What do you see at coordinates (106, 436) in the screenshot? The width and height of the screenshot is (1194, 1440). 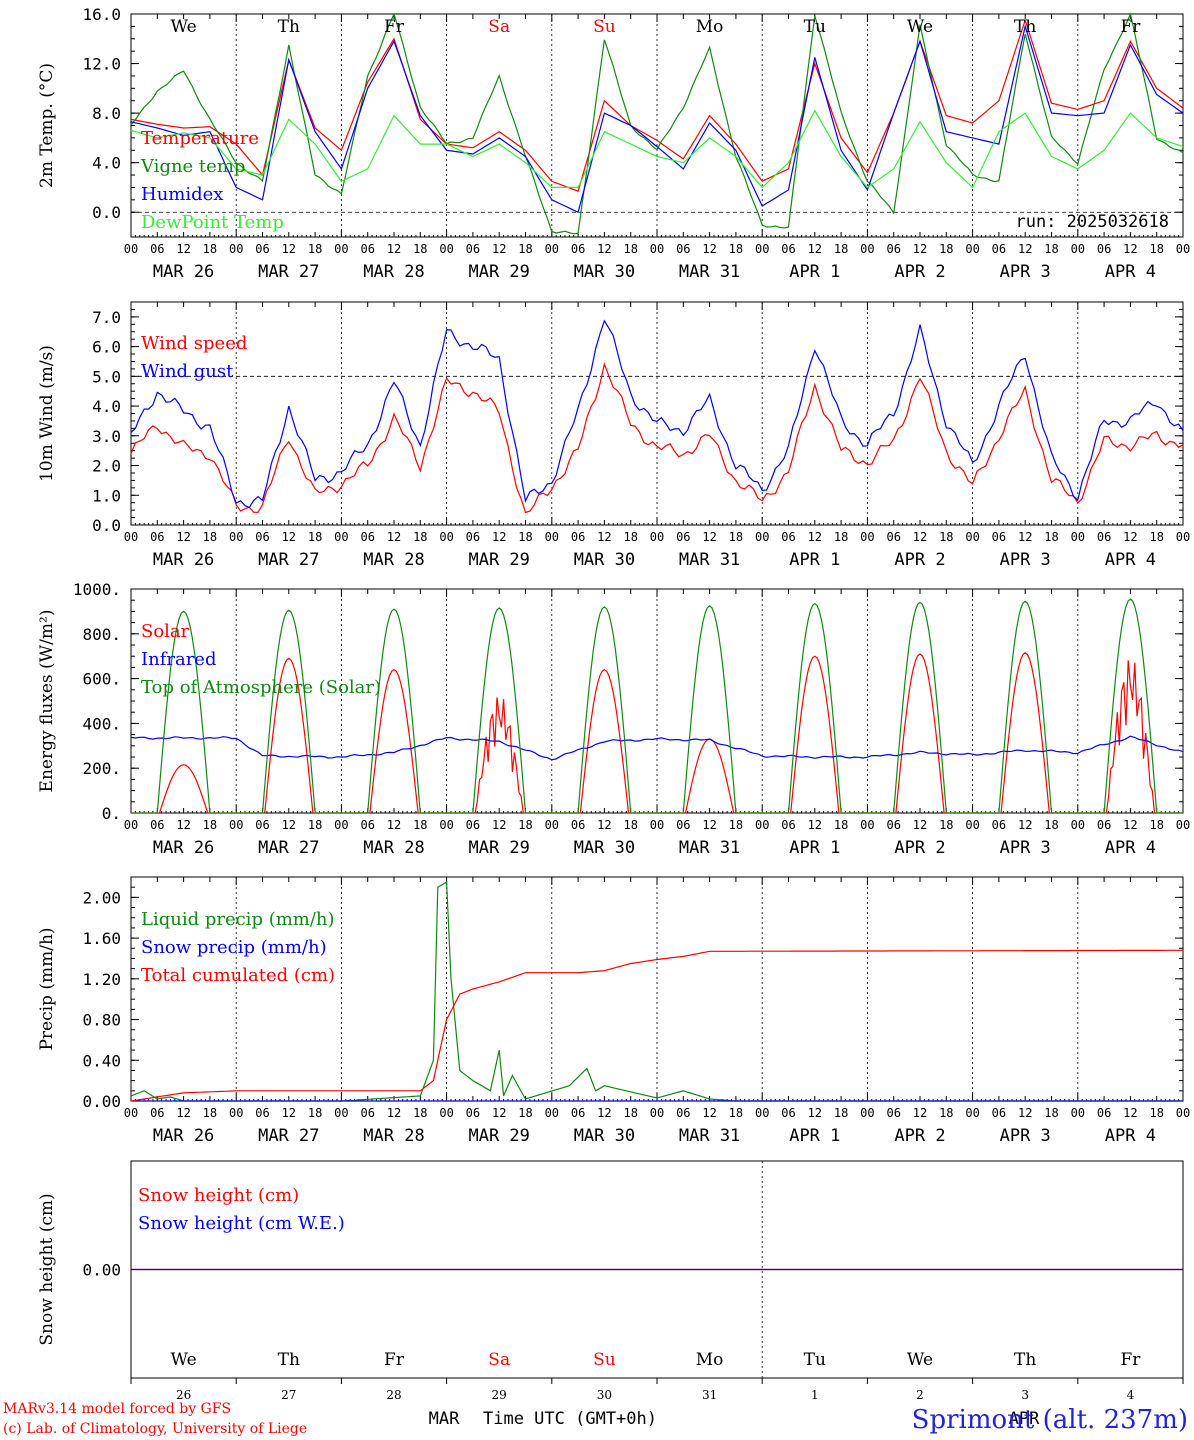 I see `y-tick-label: 3.0` at bounding box center [106, 436].